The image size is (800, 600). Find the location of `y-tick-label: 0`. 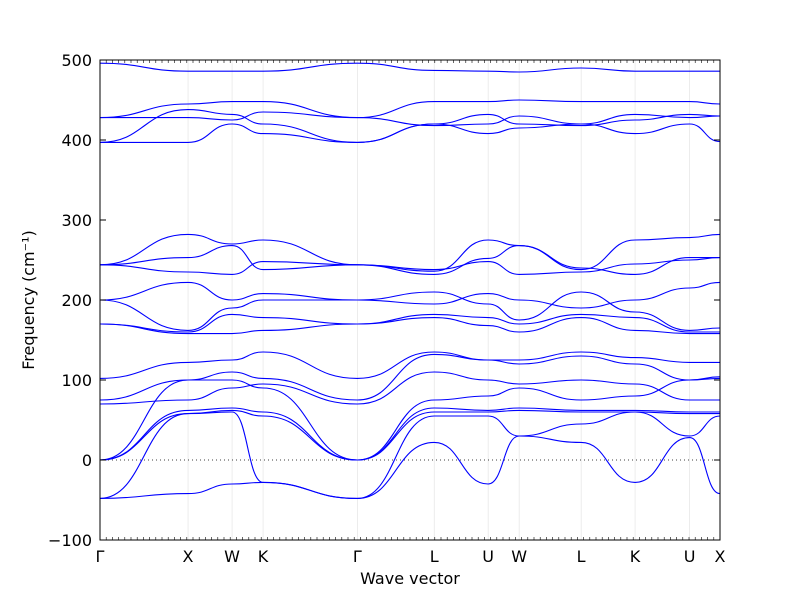

y-tick-label: 0 is located at coordinates (87, 460).